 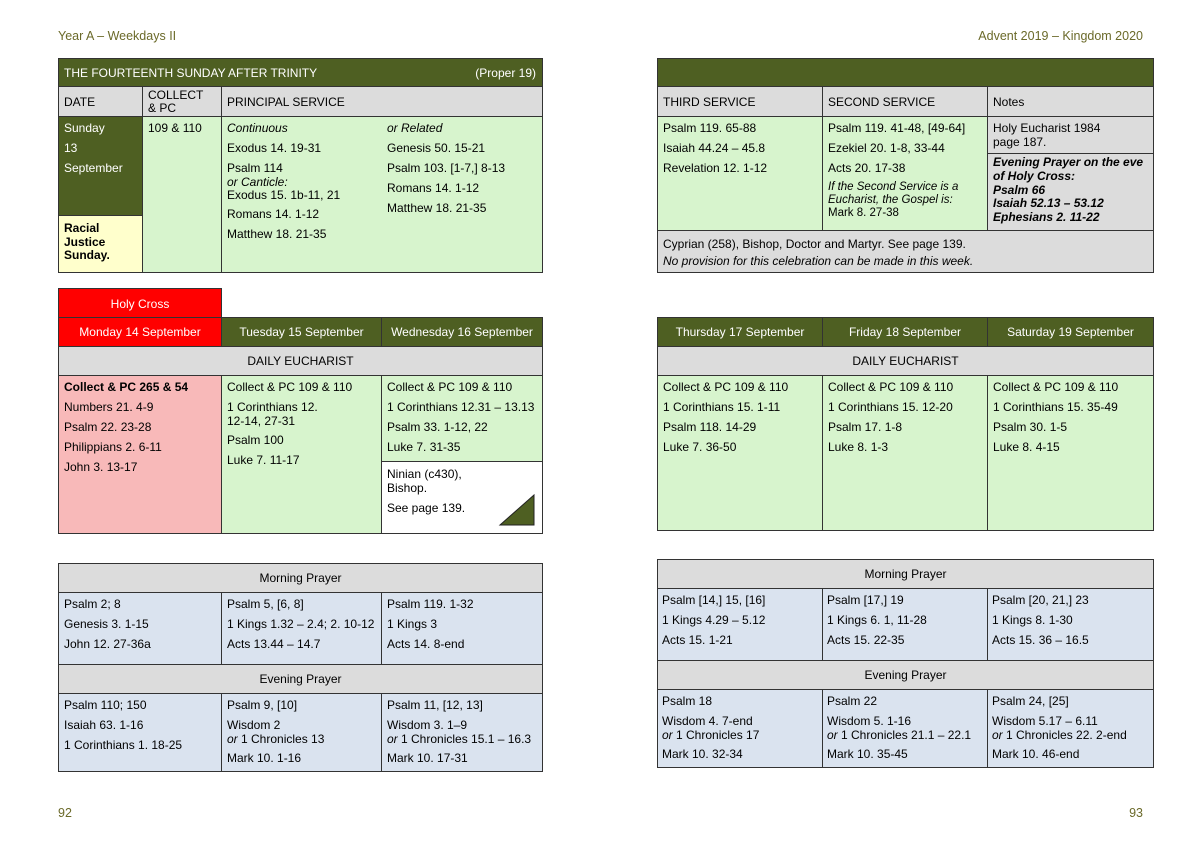 I want to click on reading: Luke 8. 4-15, so click(x=1026, y=447).